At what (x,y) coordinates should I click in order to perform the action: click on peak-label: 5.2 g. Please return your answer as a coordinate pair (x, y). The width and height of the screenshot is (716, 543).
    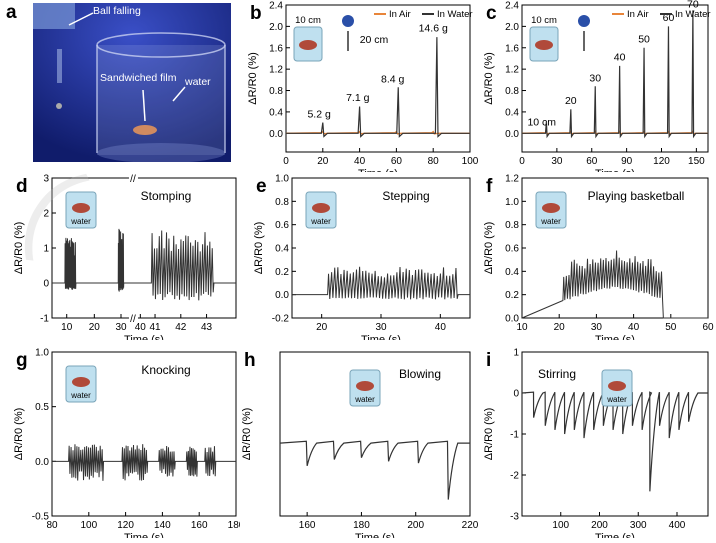
    Looking at the image, I should click on (319, 114).